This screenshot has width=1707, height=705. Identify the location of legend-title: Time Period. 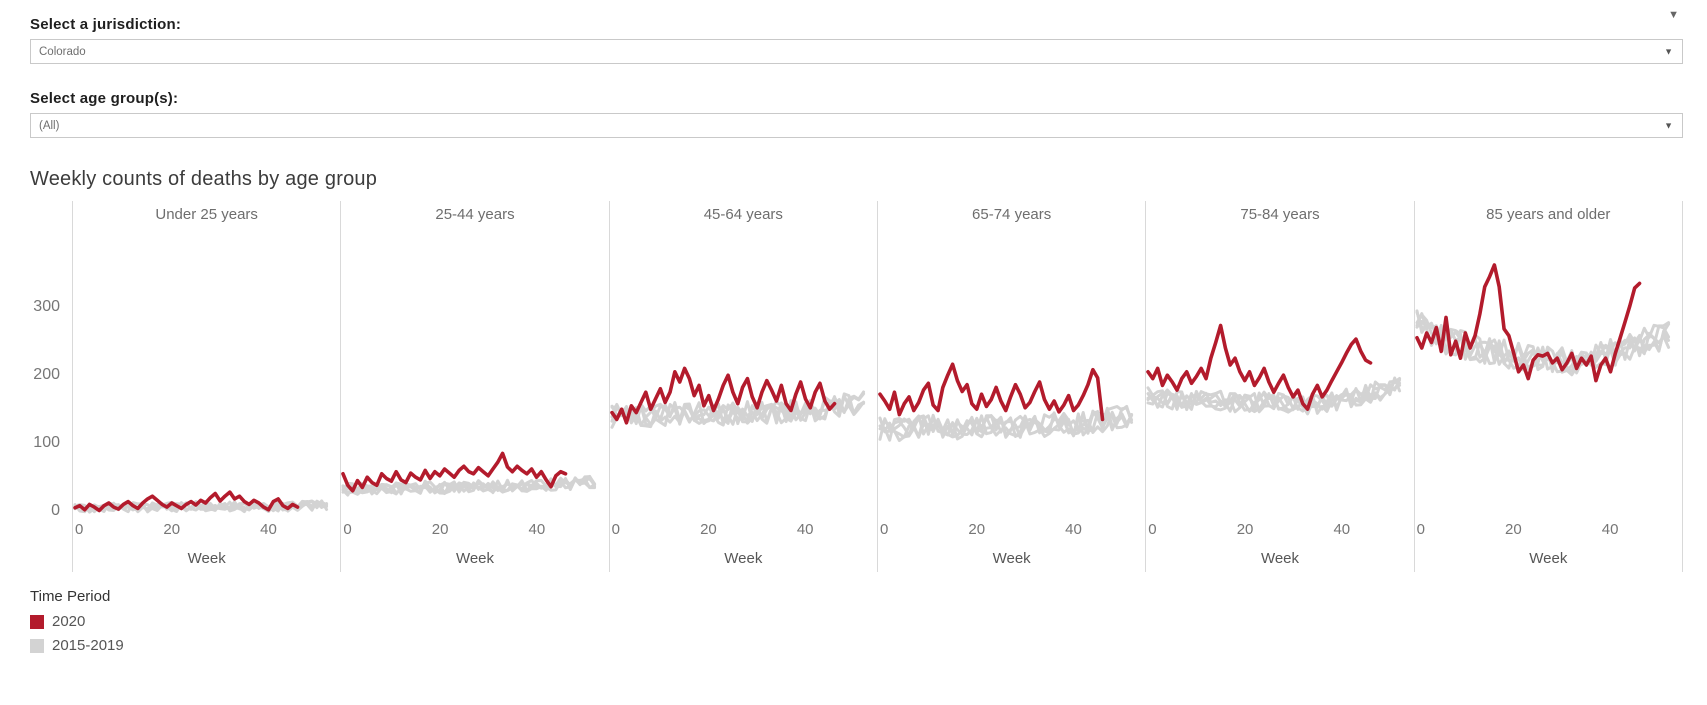
(70, 596).